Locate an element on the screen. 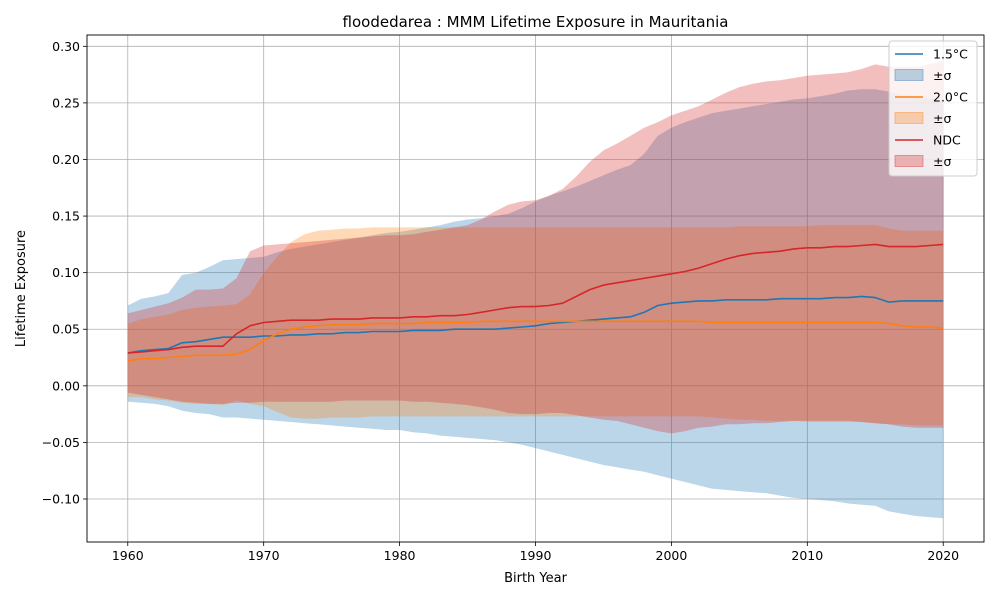 This screenshot has height=600, width=1000. x-tick-label: 1980 is located at coordinates (400, 555).